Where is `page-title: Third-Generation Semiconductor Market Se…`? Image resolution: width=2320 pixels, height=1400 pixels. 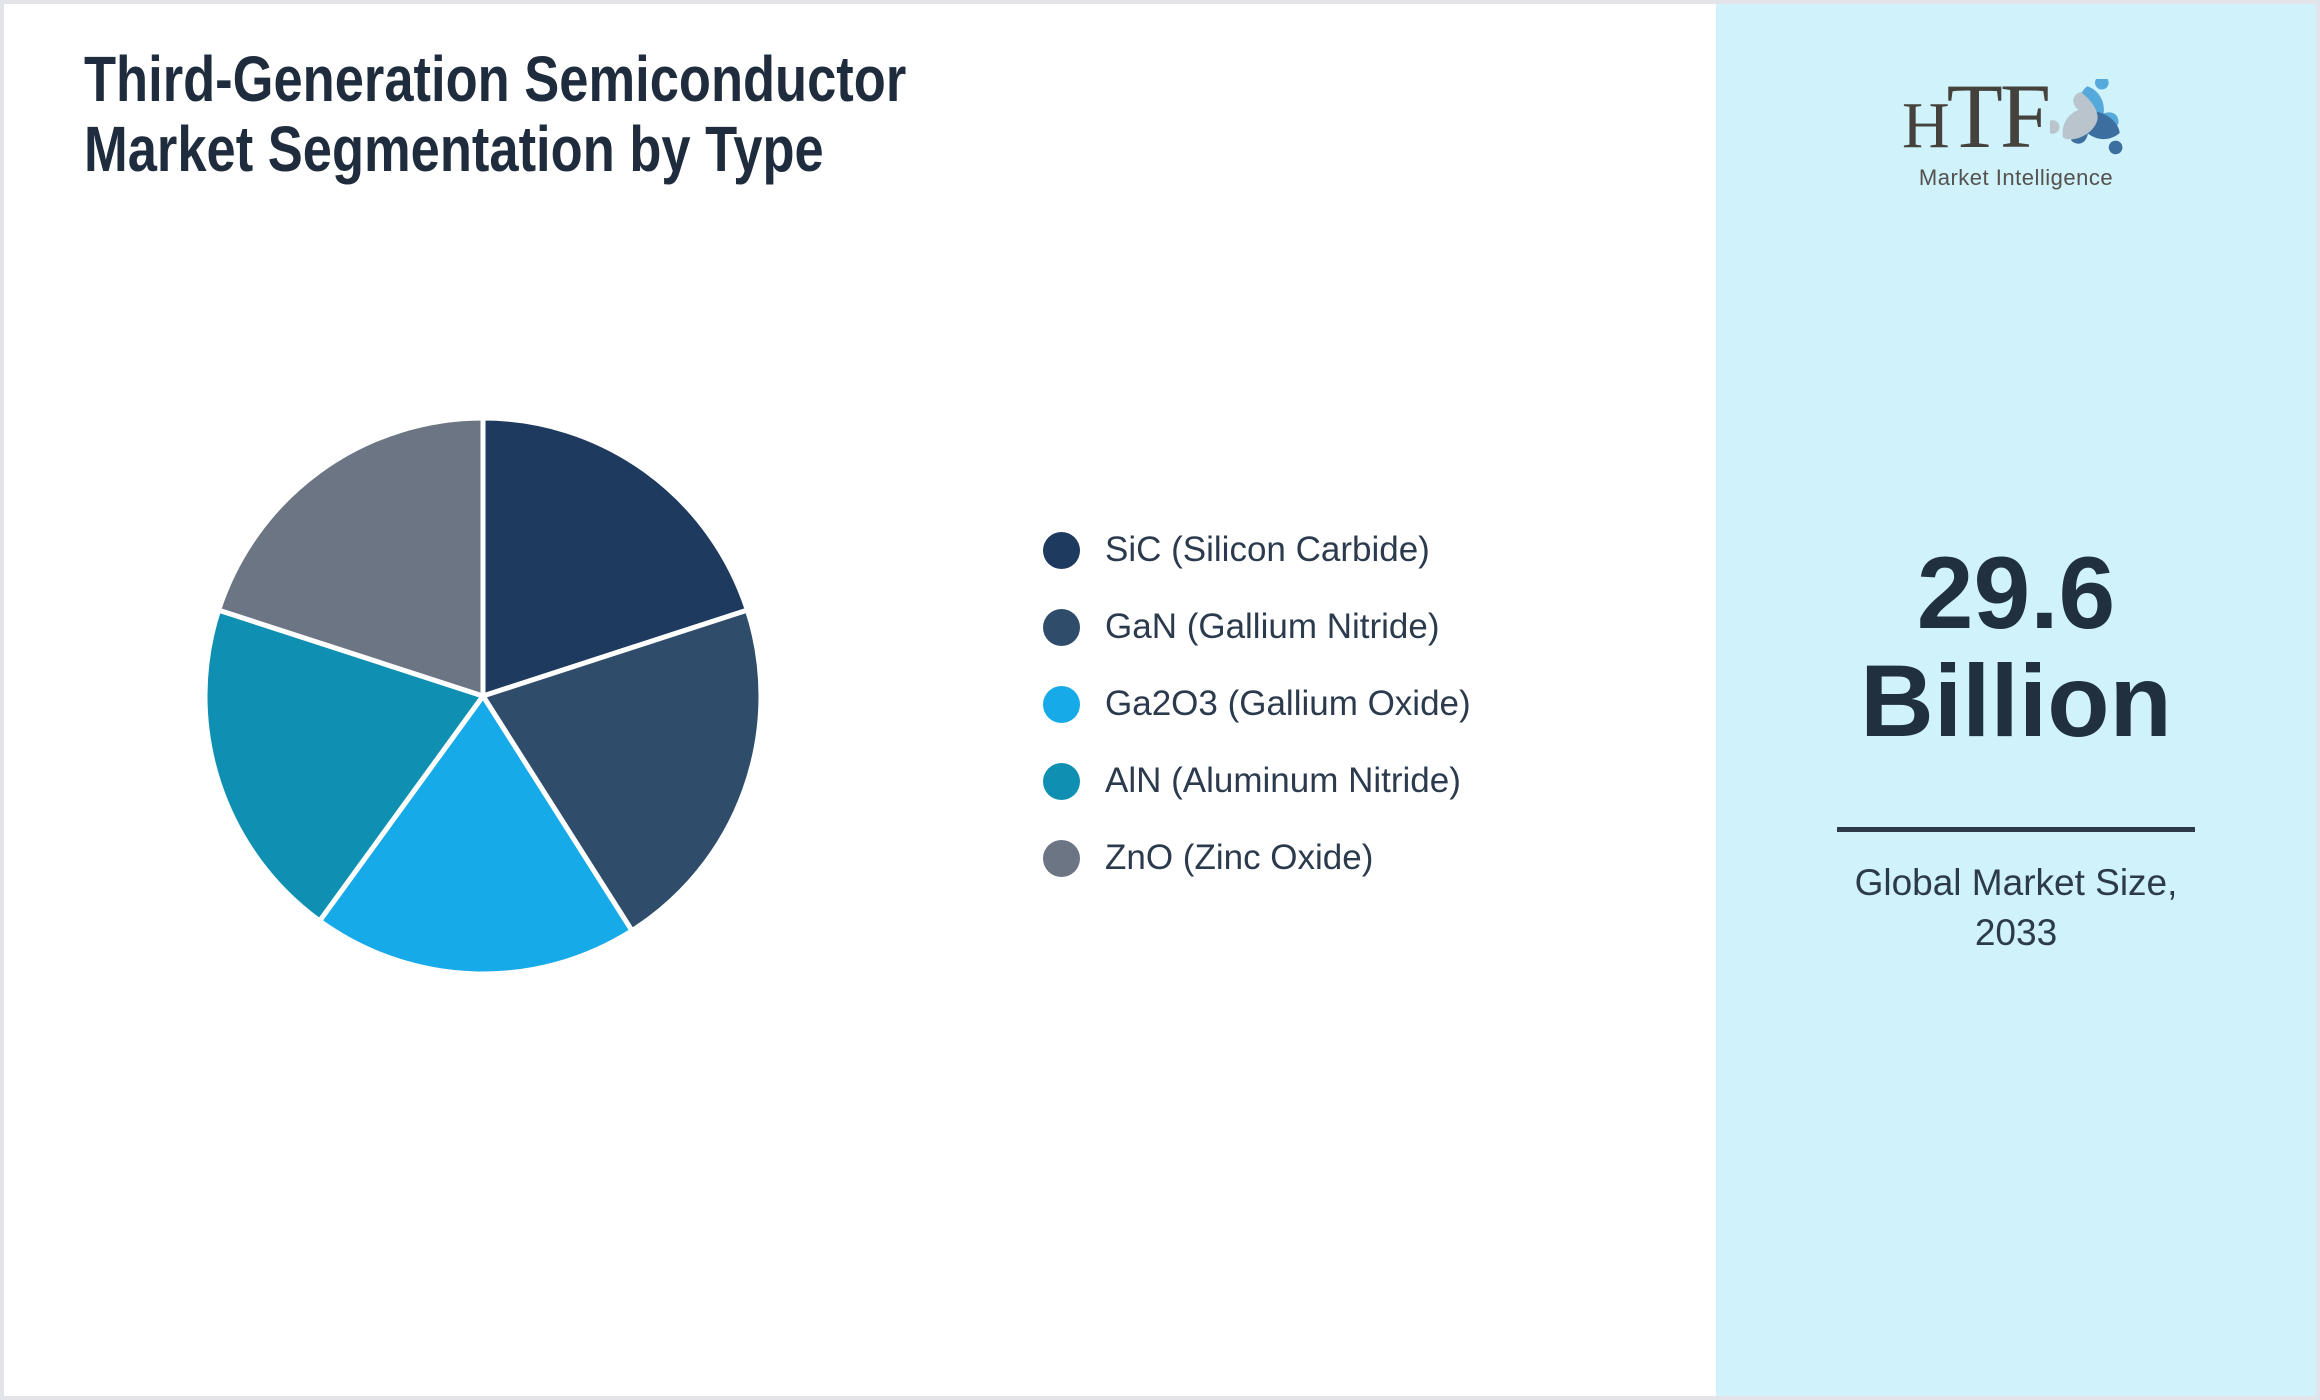 page-title: Third-Generation Semiconductor Market Se… is located at coordinates (585, 114).